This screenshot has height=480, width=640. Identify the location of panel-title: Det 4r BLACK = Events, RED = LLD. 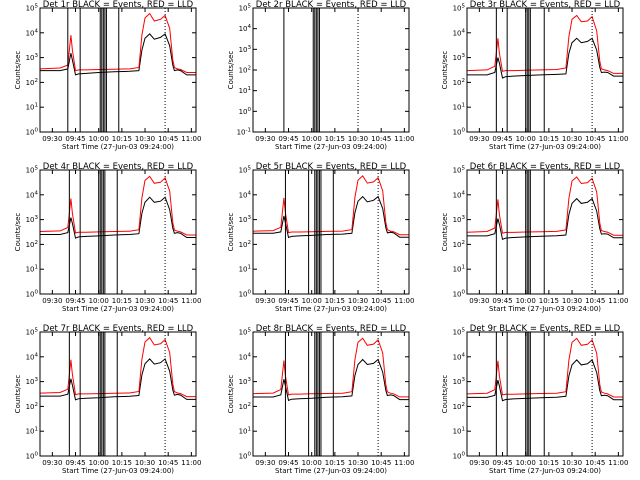
(118, 167).